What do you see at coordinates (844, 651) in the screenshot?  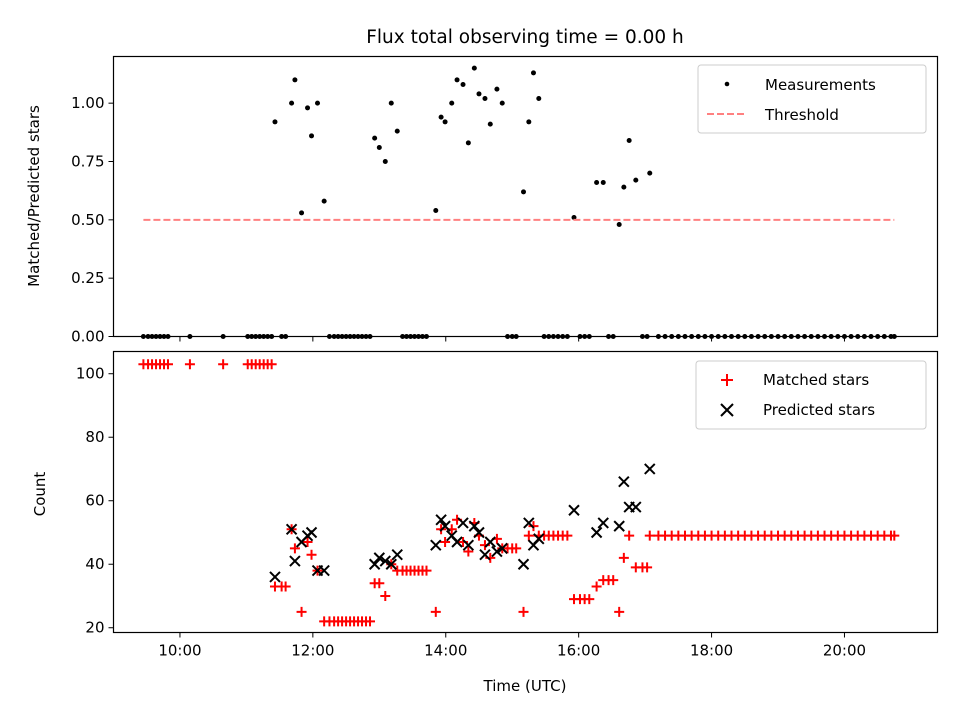 I see `x-tick-label: 20:00` at bounding box center [844, 651].